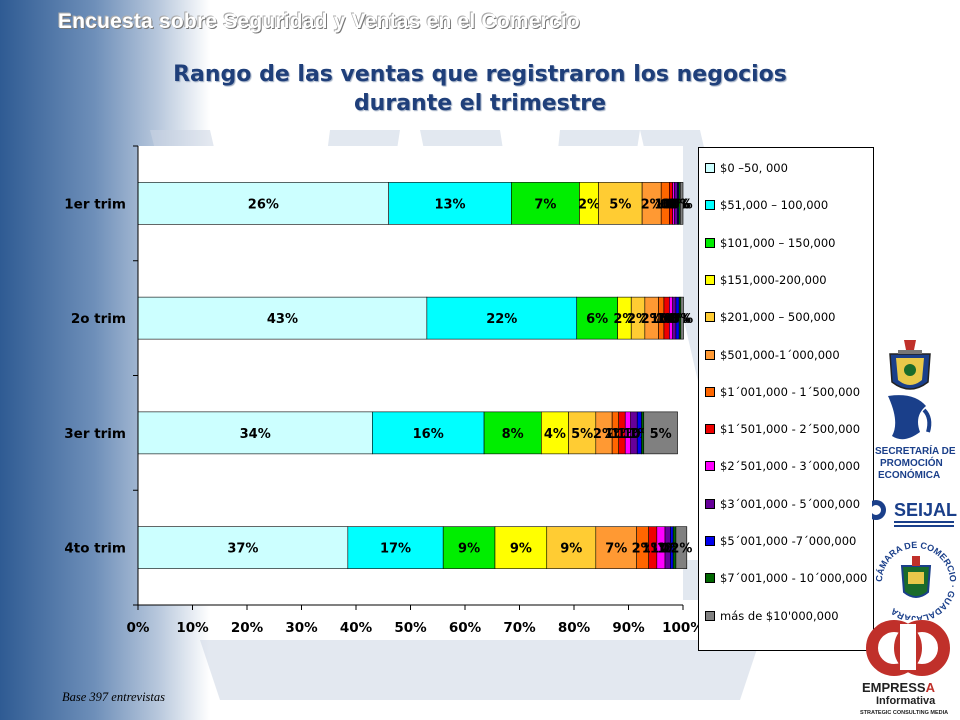 The image size is (960, 720). I want to click on x-tick-label: 10%, so click(192, 628).